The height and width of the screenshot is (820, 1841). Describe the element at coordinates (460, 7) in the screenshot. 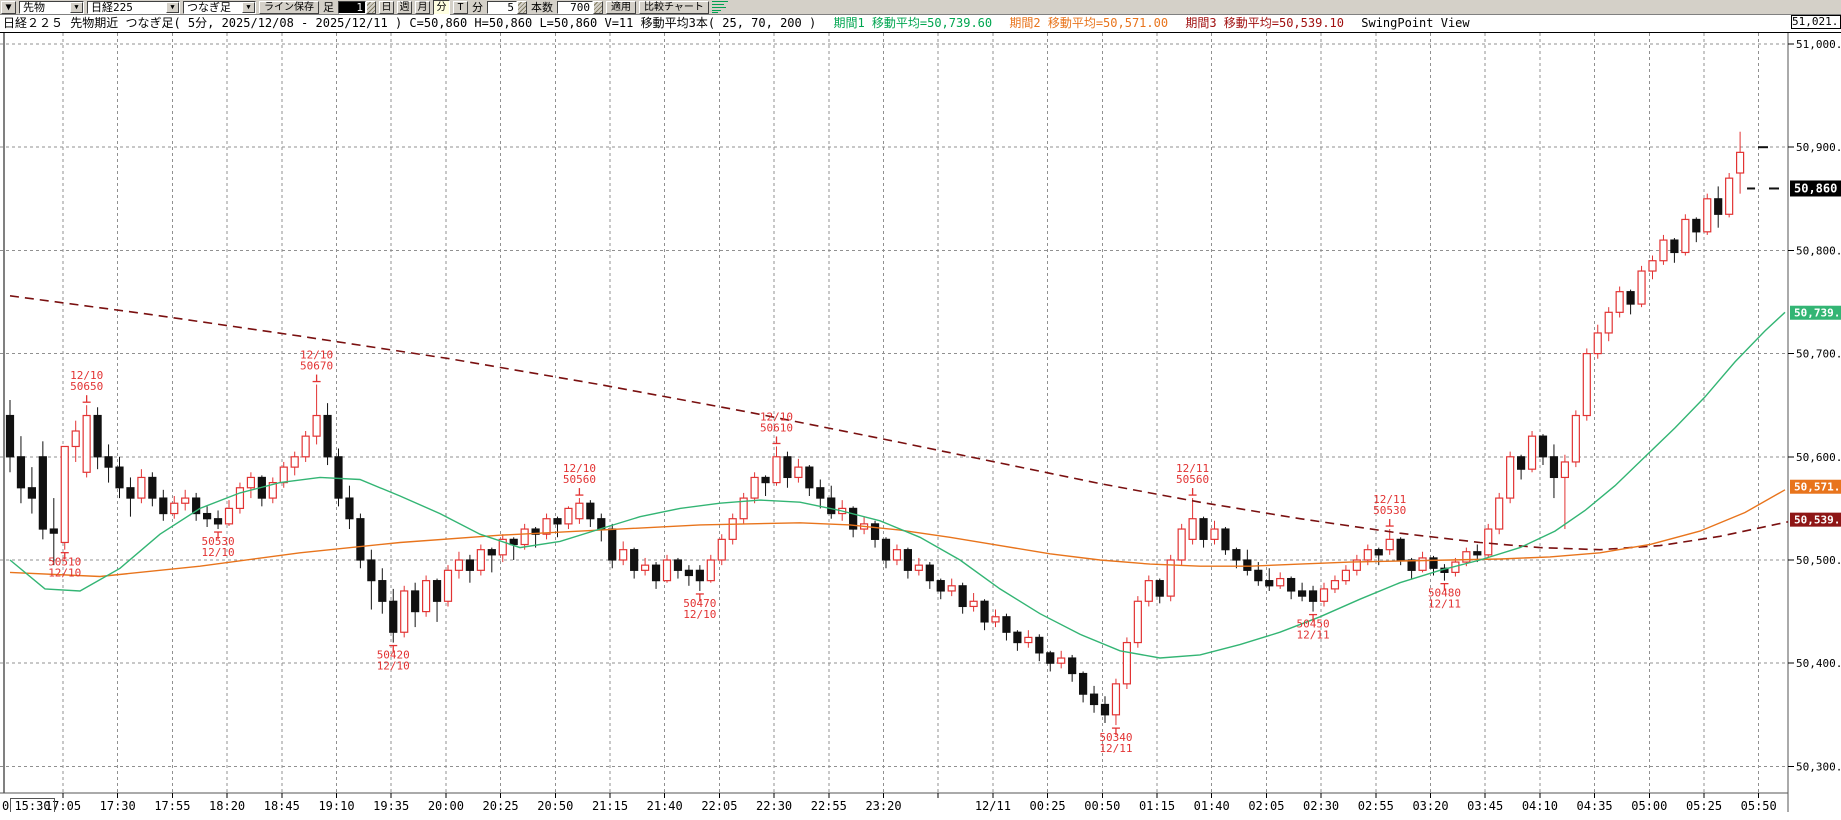

I see `period-tick-button: T` at that location.